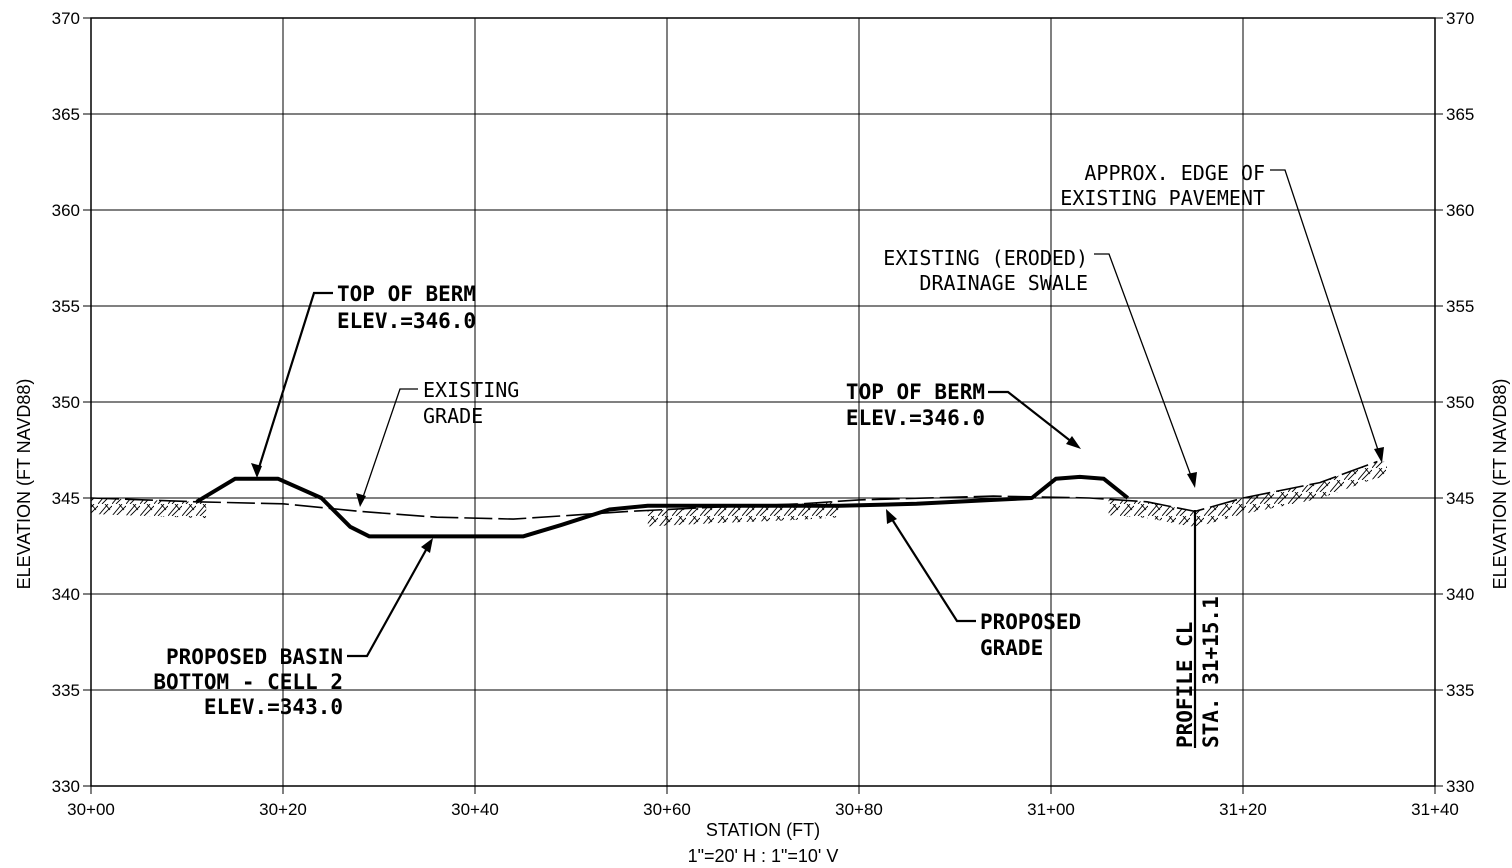 This screenshot has height=868, width=1512. Describe the element at coordinates (1460, 114) in the screenshot. I see `y-tick-label-right: 365` at that location.